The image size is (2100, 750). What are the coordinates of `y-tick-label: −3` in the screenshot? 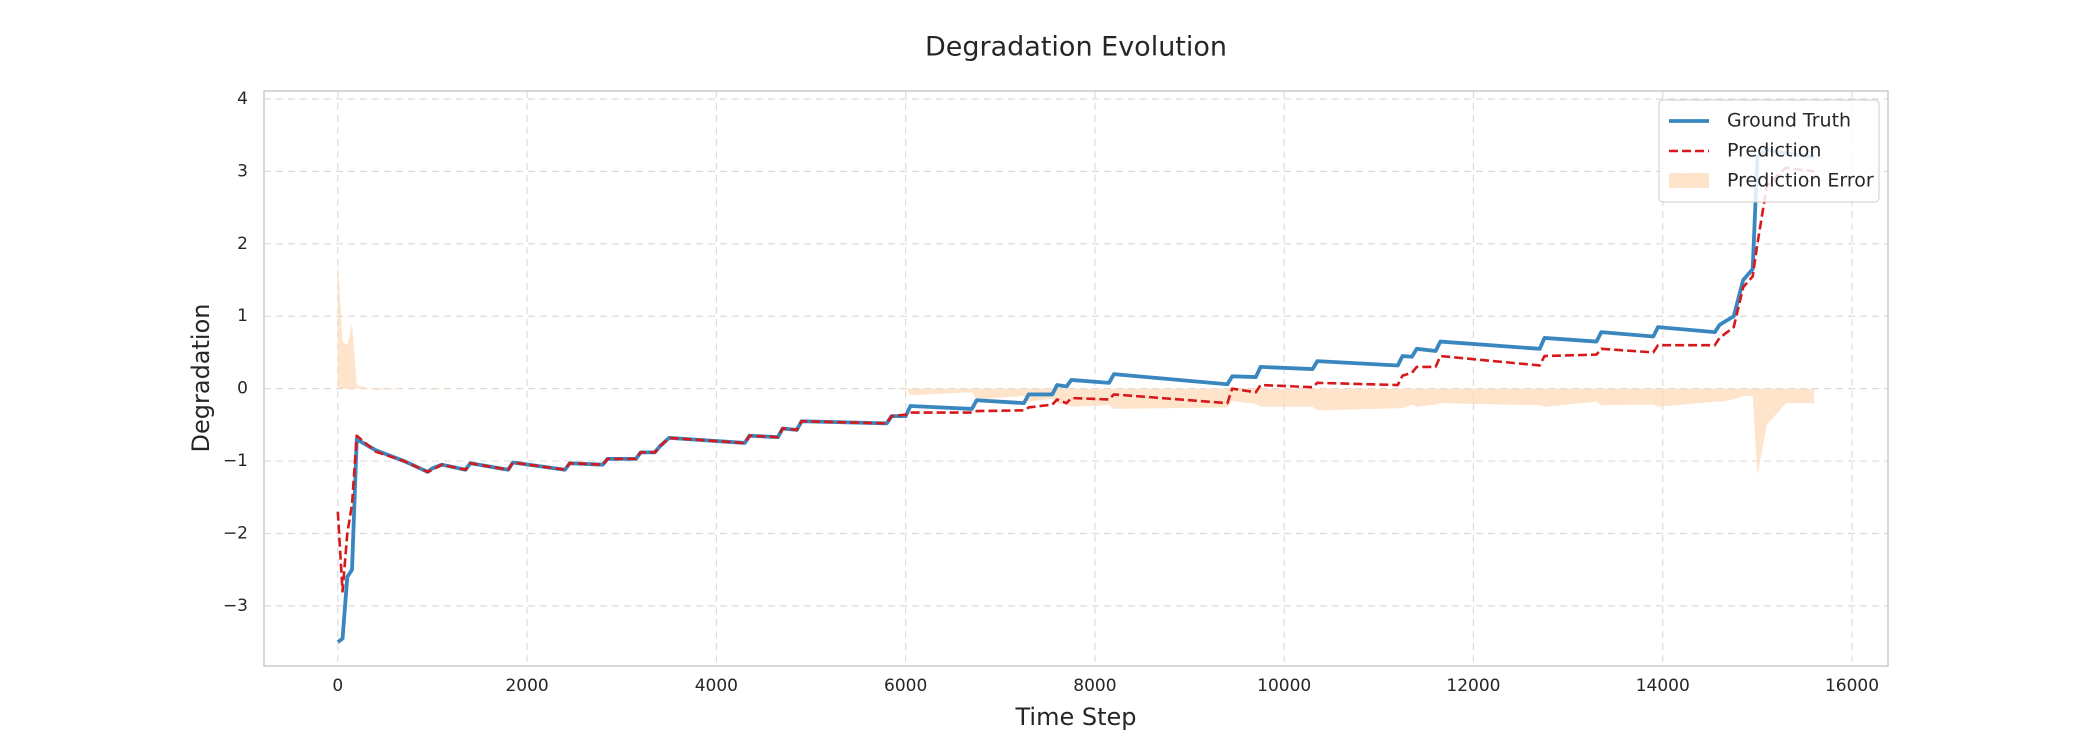 It's located at (235, 606).